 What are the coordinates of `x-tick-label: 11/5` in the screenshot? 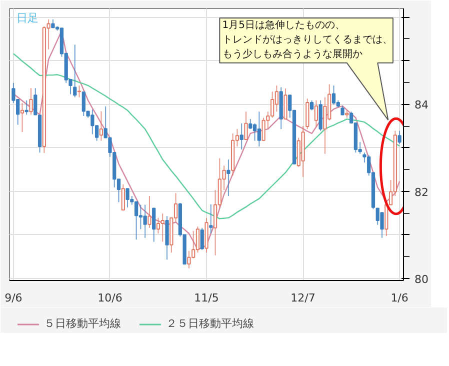 It's located at (206, 298).